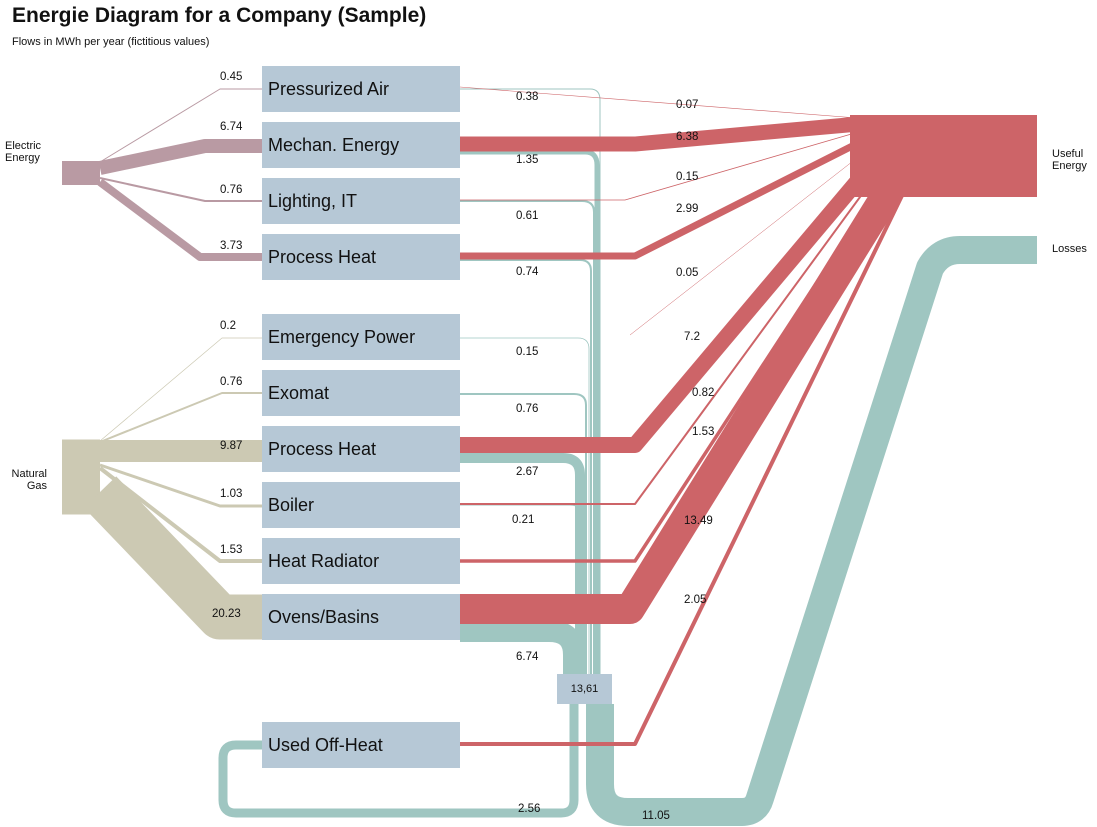  What do you see at coordinates (180, 485) in the screenshot?
I see `gas-flow-boiler` at bounding box center [180, 485].